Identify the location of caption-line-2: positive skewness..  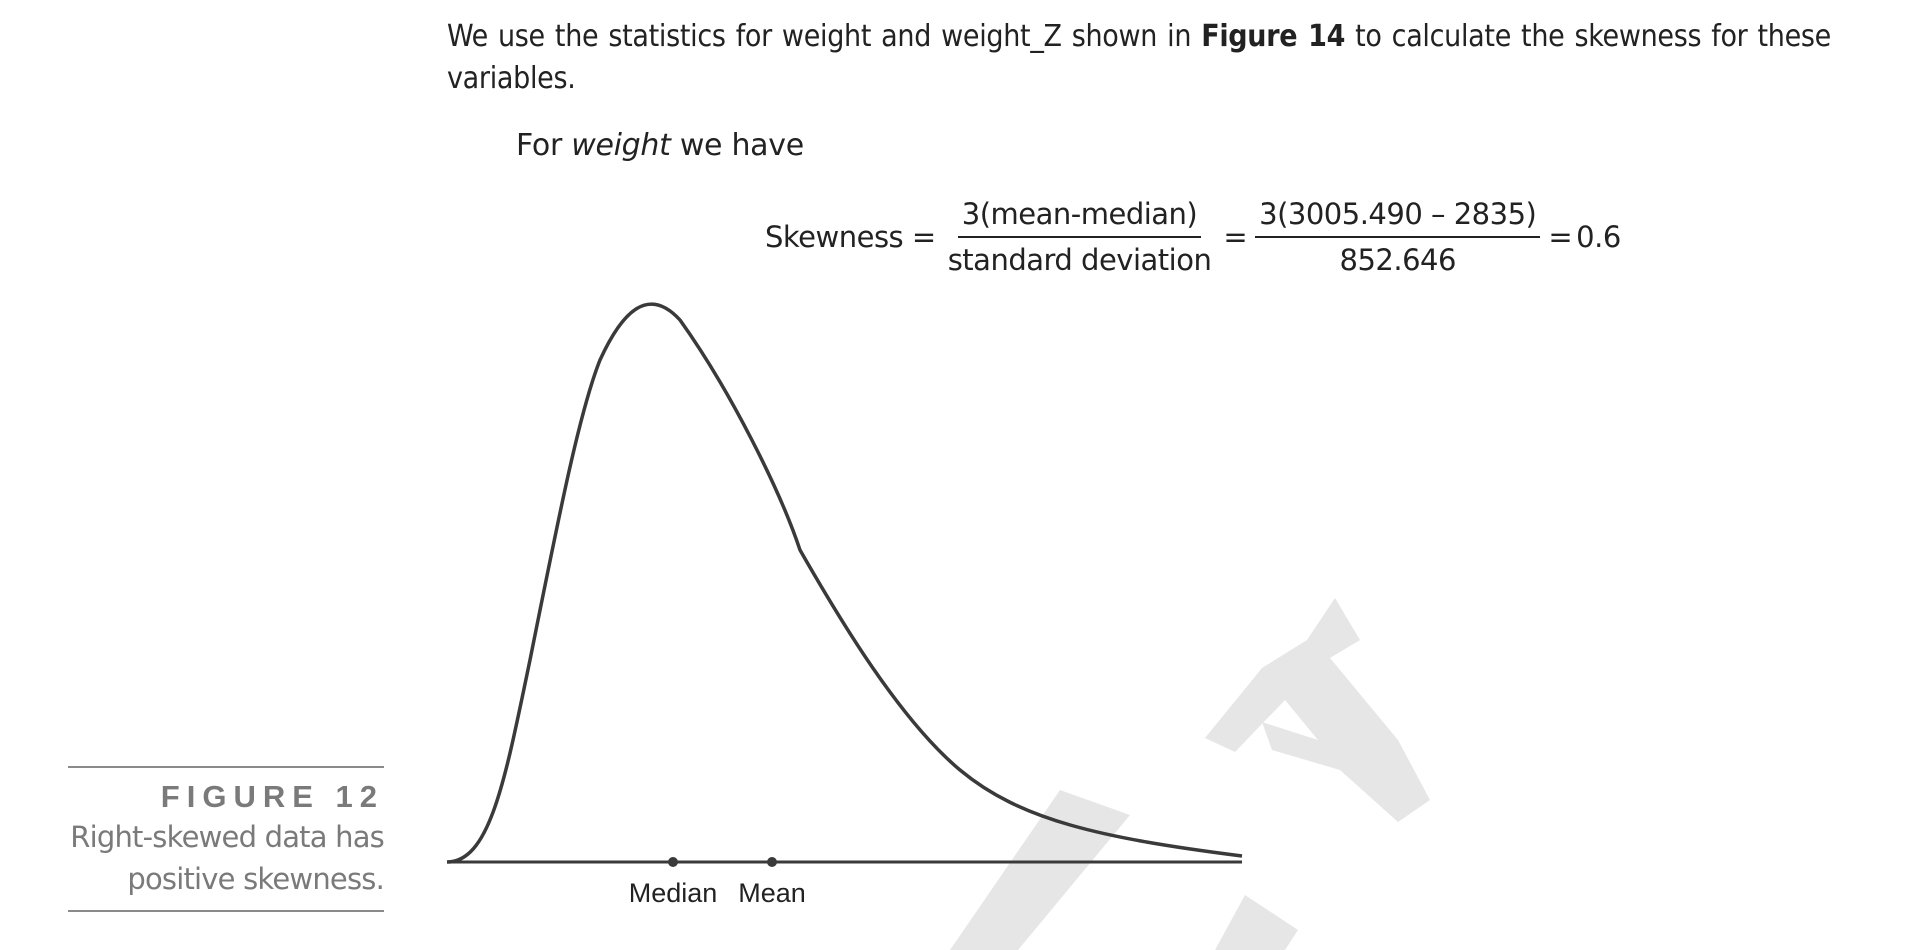
(255, 879).